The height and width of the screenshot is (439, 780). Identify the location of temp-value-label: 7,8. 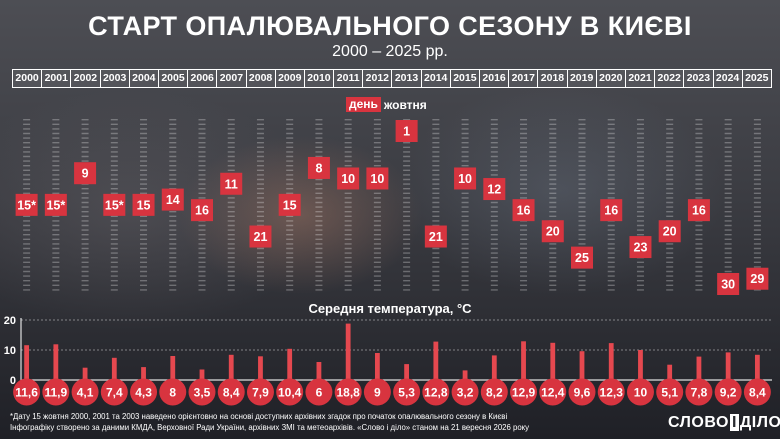
(699, 393).